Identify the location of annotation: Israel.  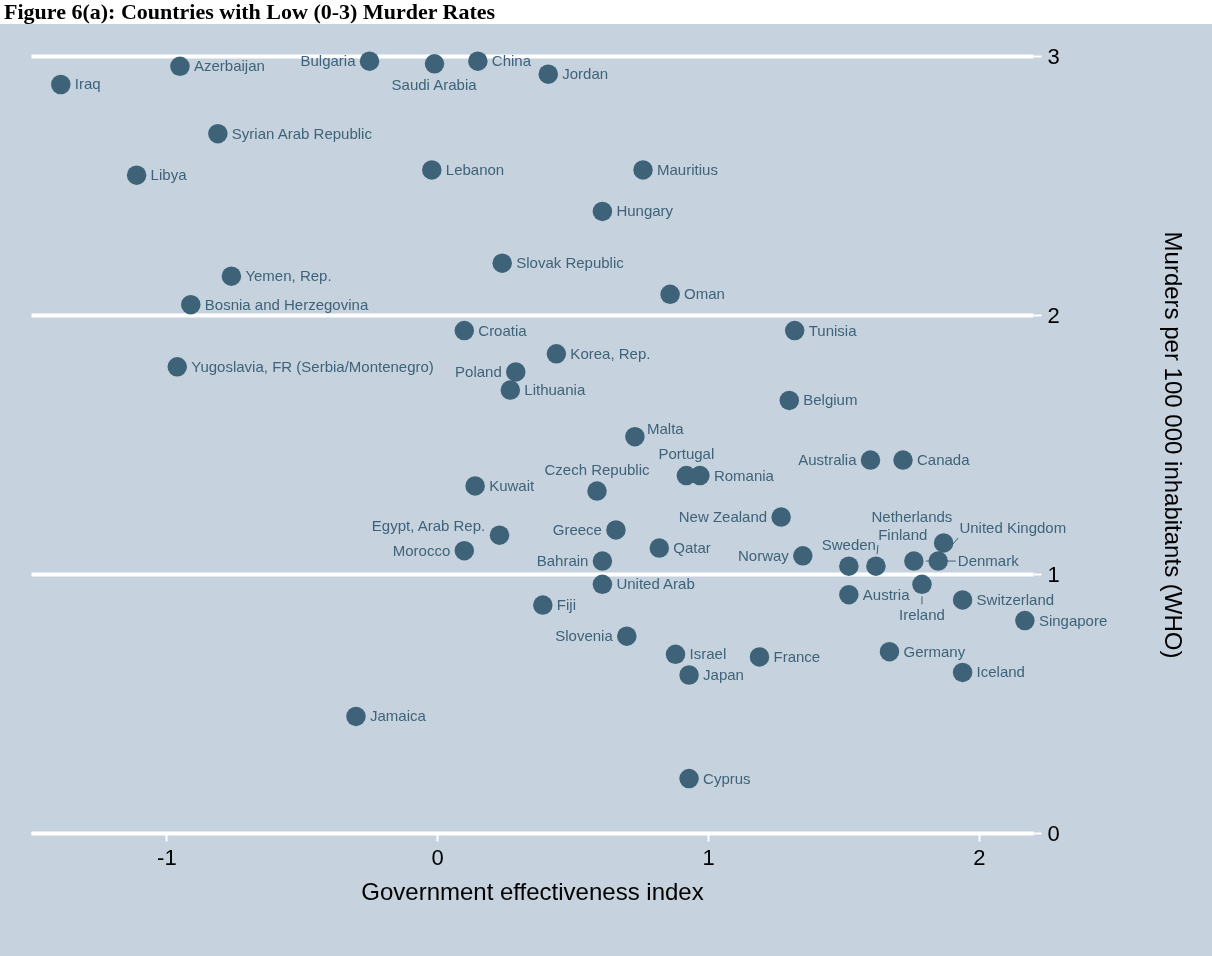
(708, 654).